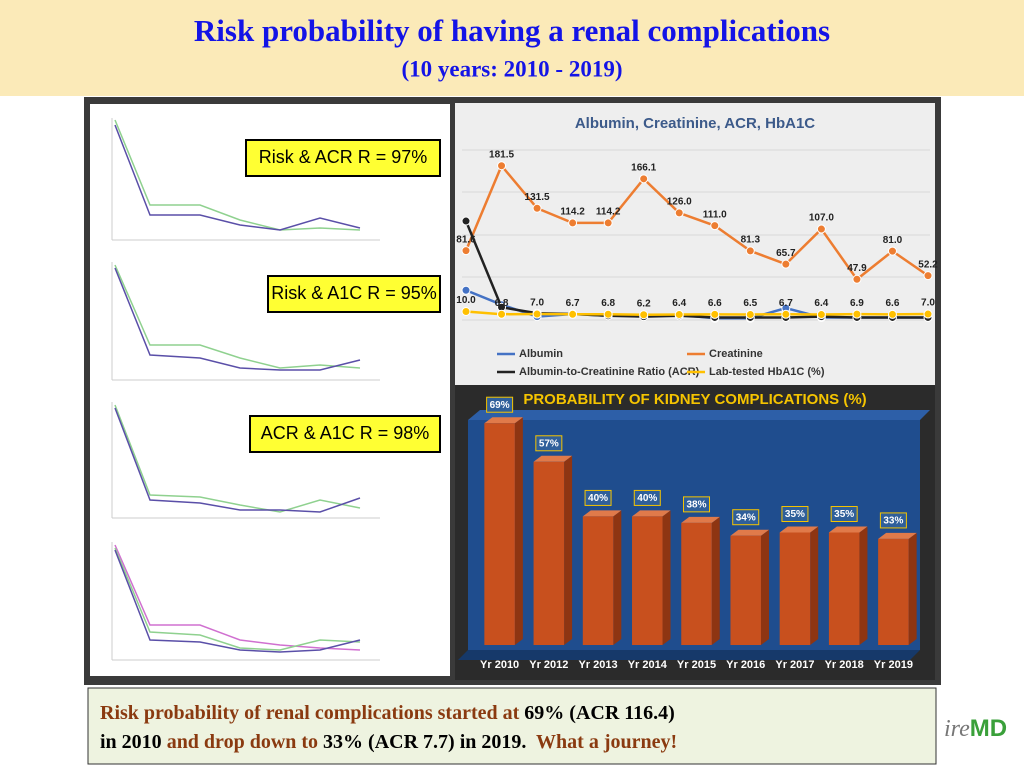 The image size is (1024, 768). I want to click on logo: ireMD, so click(975, 728).